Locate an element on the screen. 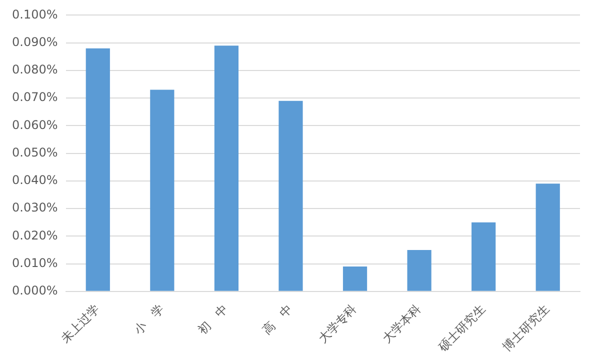 Image resolution: width=600 pixels, height=362 pixels. x-tick-label: 初 中 is located at coordinates (213, 320).